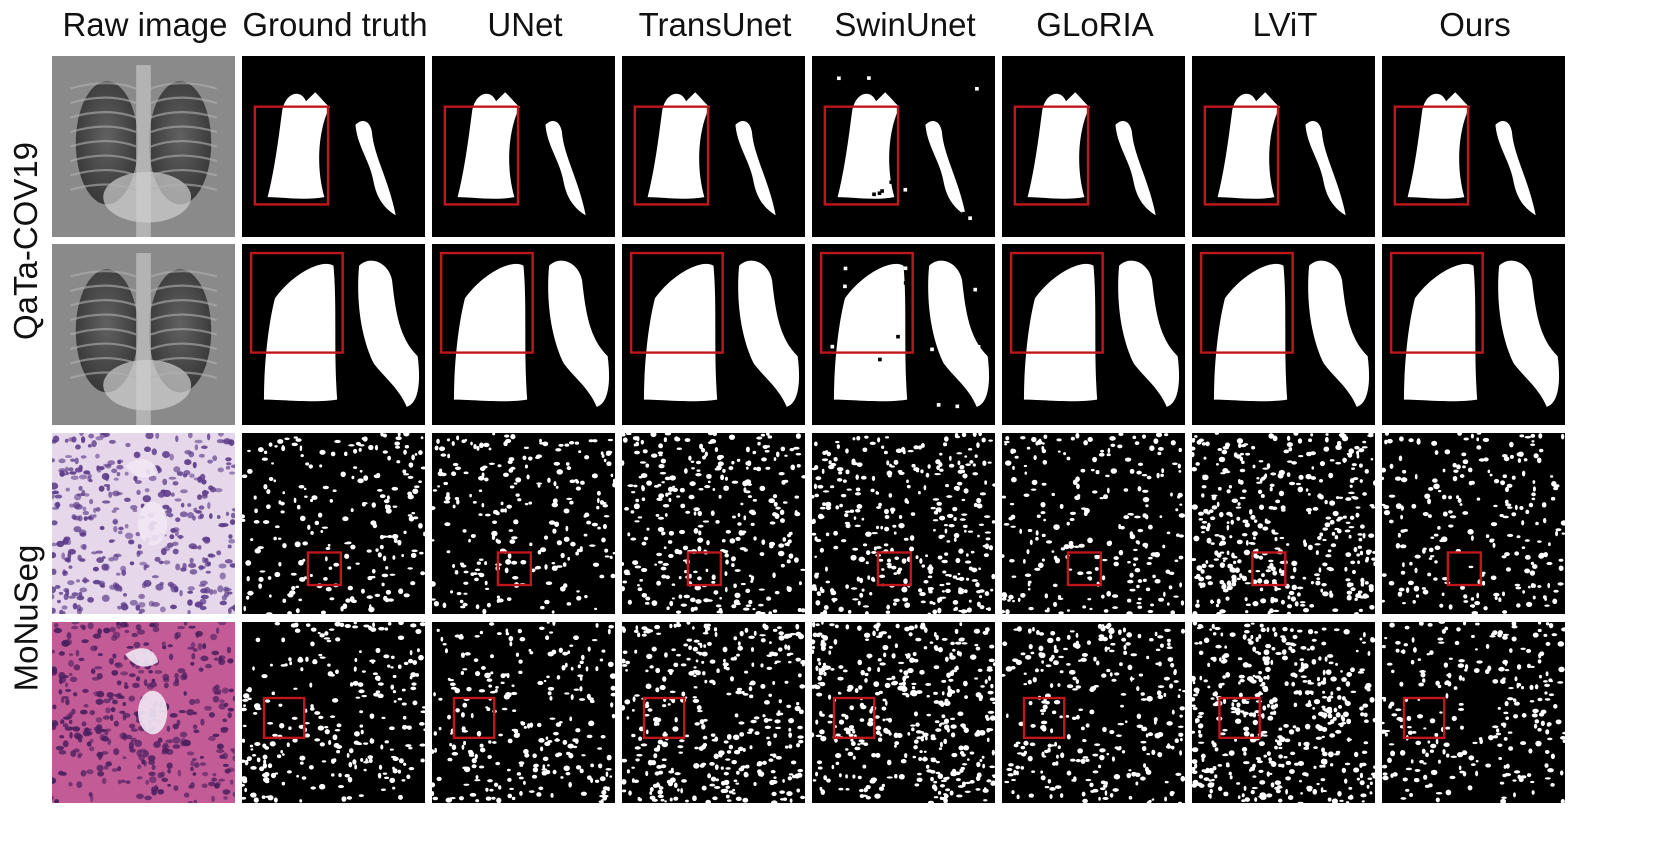 The image size is (1660, 859). I want to click on column-header-transunet: TransUnet, so click(715, 24).